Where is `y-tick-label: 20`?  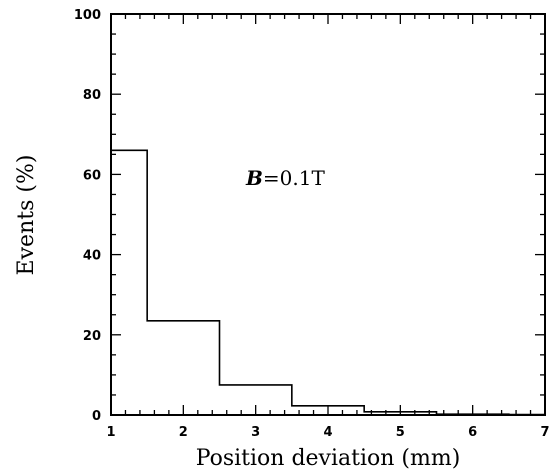 y-tick-label: 20 is located at coordinates (92, 336).